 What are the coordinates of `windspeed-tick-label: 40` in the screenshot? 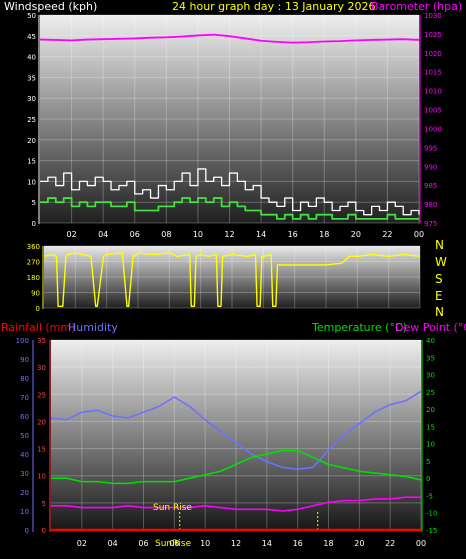 It's located at (31, 58).